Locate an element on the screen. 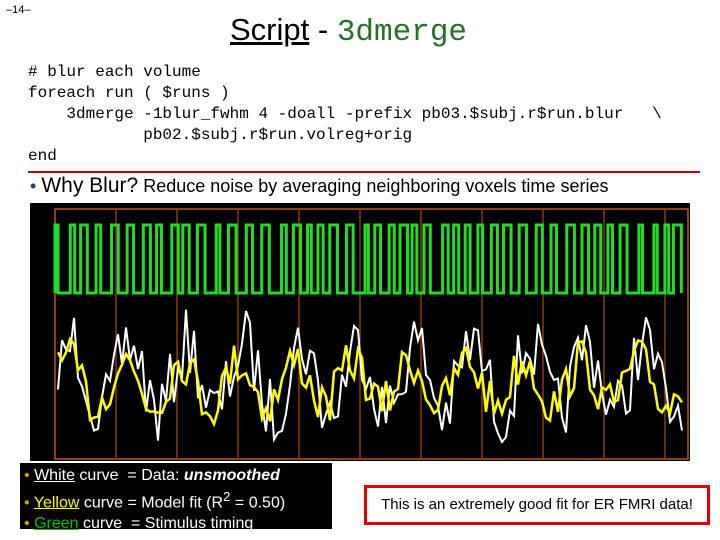  legend-row: • Yellow curve = Model fit (R2 = 0.50) is located at coordinates (178, 499).